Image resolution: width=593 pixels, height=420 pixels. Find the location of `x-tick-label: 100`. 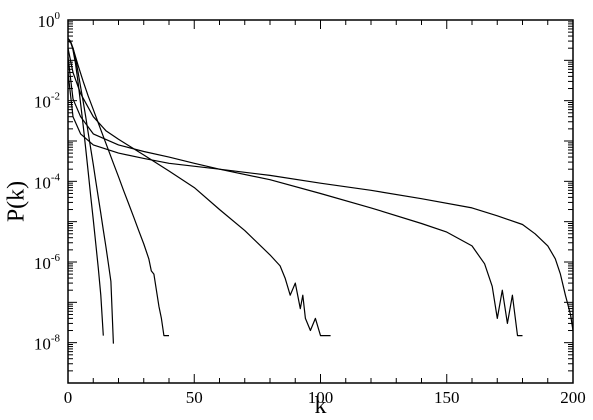

x-tick-label: 100 is located at coordinates (321, 397).